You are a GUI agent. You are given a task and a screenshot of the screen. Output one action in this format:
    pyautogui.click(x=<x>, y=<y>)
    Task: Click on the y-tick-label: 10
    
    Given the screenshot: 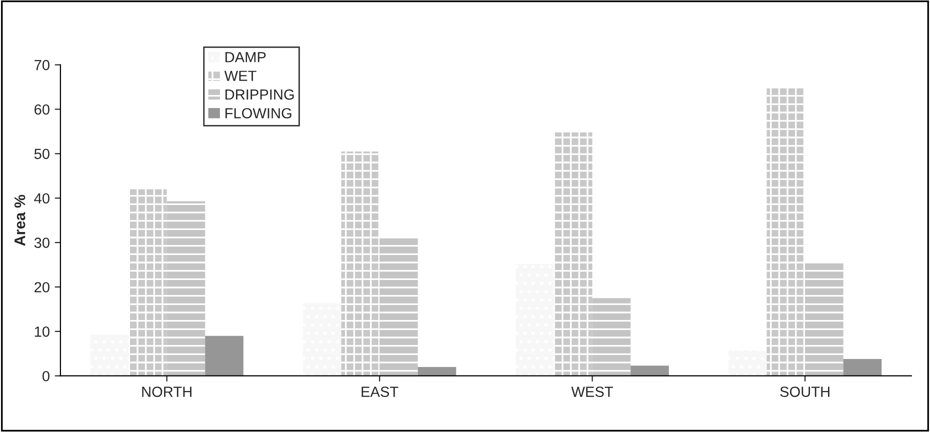 What is the action you would take?
    pyautogui.click(x=42, y=331)
    